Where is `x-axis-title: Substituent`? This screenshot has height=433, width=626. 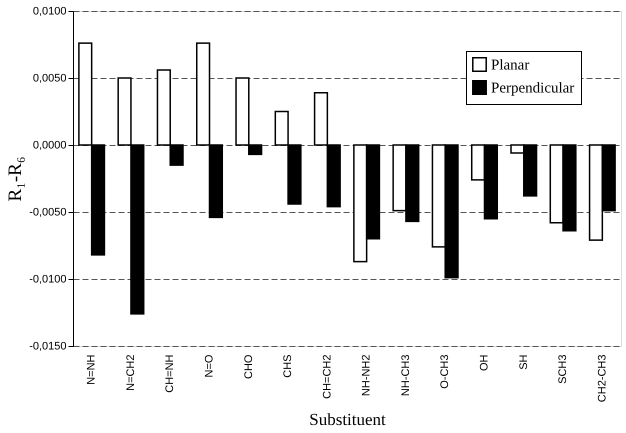
x-axis-title: Substituent is located at coordinates (347, 420).